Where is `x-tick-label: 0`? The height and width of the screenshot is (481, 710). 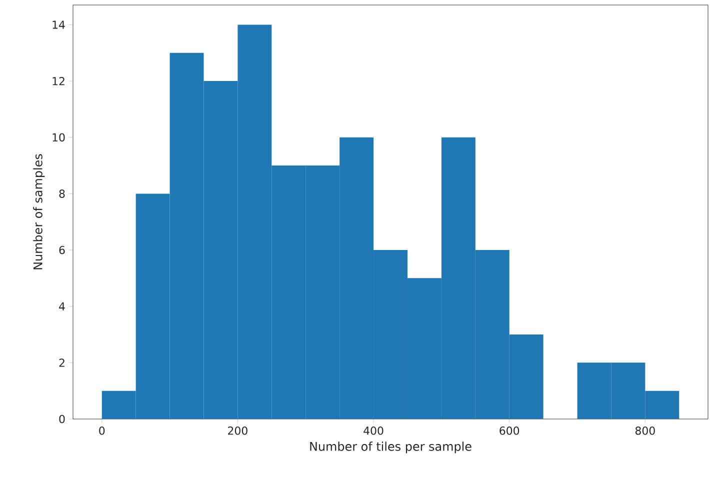 x-tick-label: 0 is located at coordinates (102, 430).